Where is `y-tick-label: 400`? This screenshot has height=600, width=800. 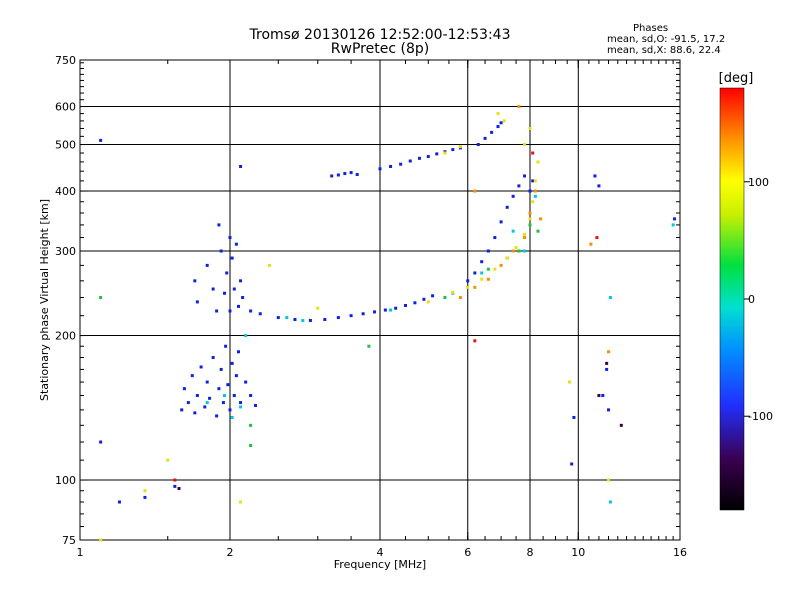 y-tick-label: 400 is located at coordinates (65, 191).